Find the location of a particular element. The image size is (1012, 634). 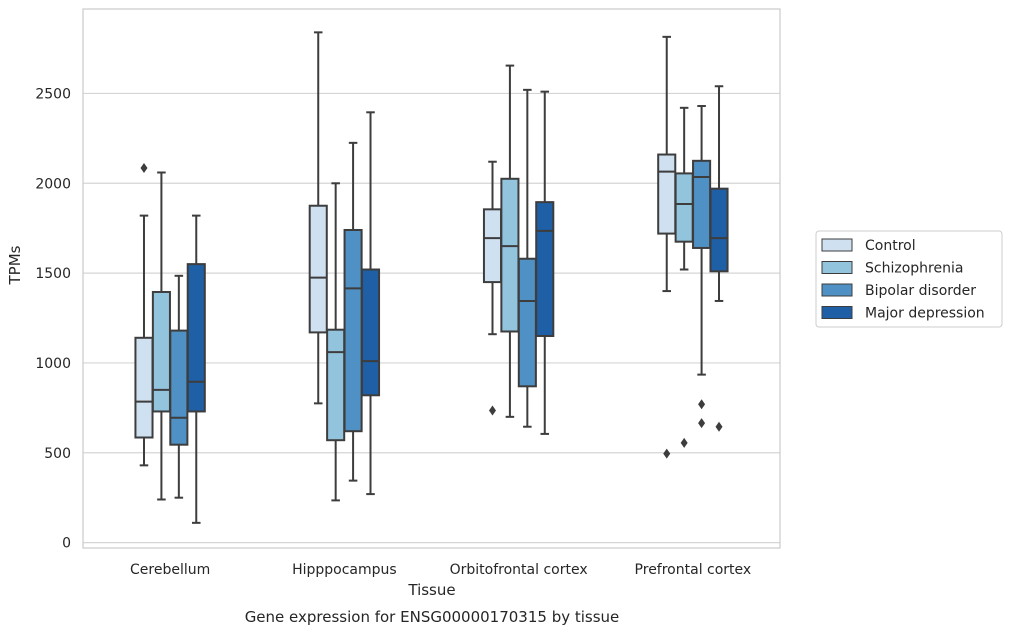

x-tick-label: Hipppocampus is located at coordinates (344, 570).